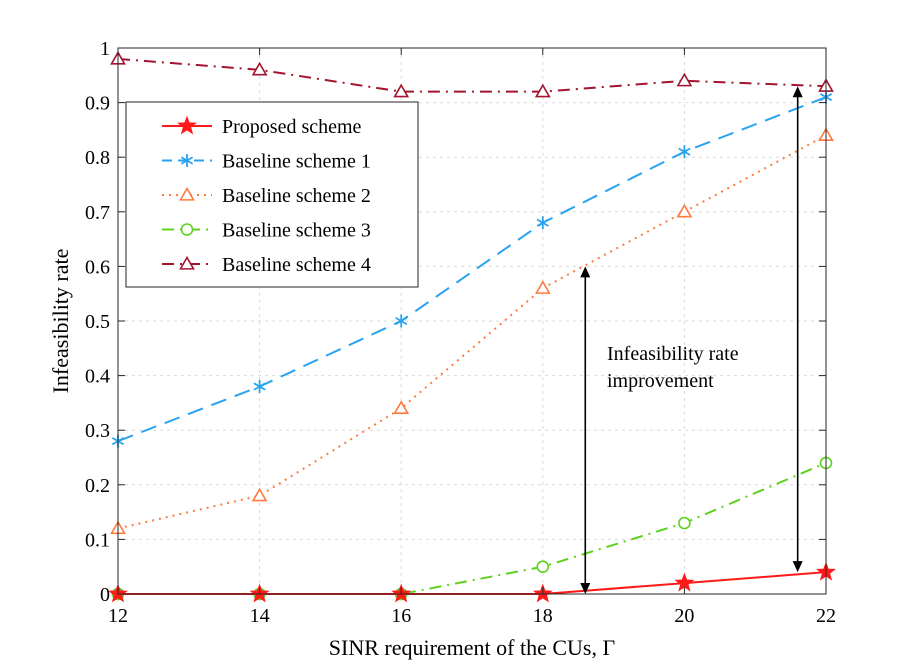 This screenshot has width=913, height=667. Describe the element at coordinates (826, 616) in the screenshot. I see `x-tick-label: 22` at that location.